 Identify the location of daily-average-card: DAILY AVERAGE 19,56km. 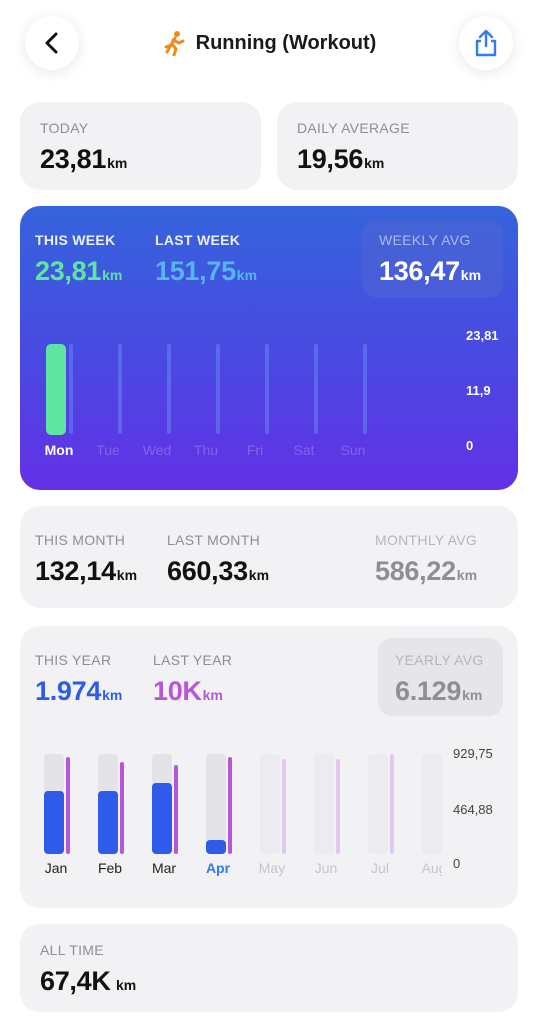
(397, 146).